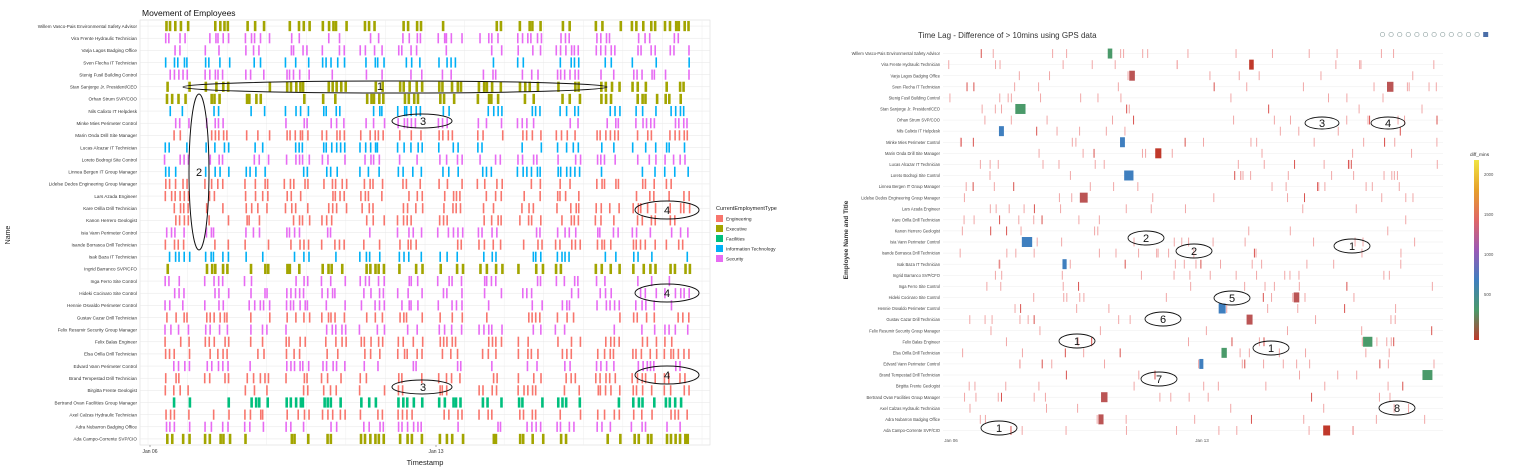  What do you see at coordinates (1391, 34) in the screenshot?
I see `zoom-icon` at bounding box center [1391, 34].